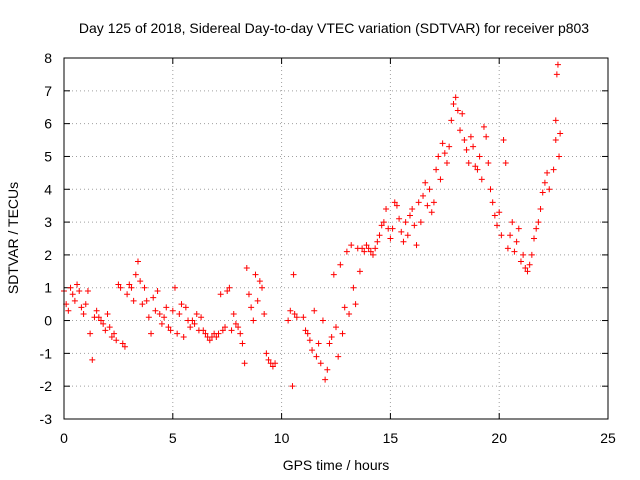 The height and width of the screenshot is (480, 640). What do you see at coordinates (48, 222) in the screenshot?
I see `y-tick-label: 3` at bounding box center [48, 222].